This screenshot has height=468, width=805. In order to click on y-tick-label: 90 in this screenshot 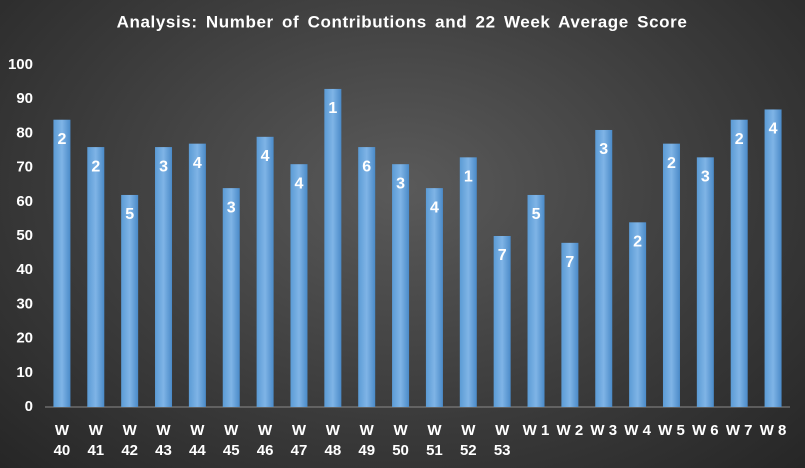, I will do `click(24, 98)`.